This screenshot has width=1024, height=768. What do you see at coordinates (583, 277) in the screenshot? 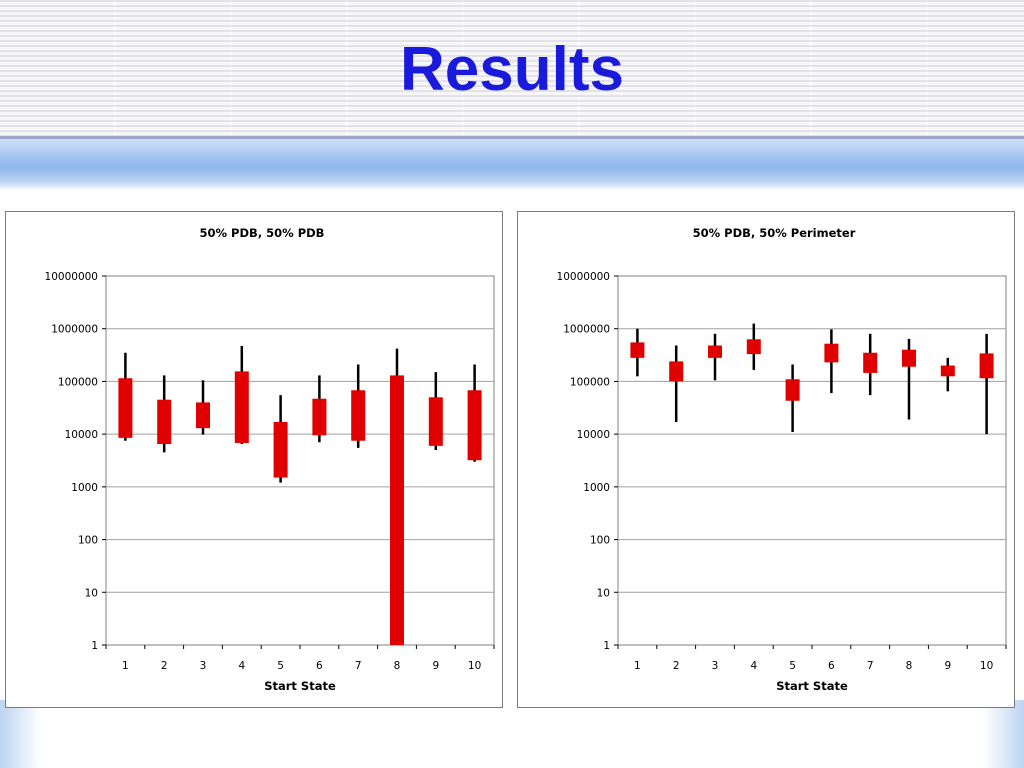
I see `chart-2-y-tick-label: 10000000` at bounding box center [583, 277].